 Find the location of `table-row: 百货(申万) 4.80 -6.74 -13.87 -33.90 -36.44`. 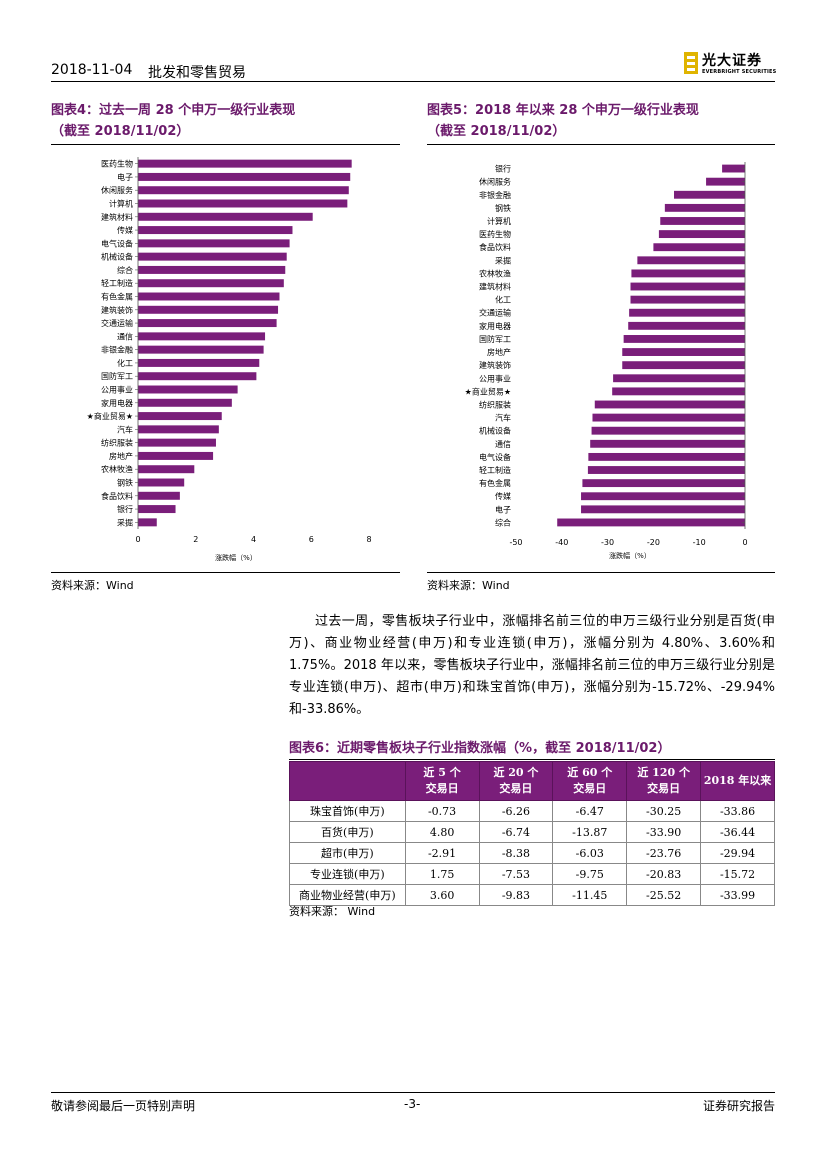

table-row: 百货(申万) 4.80 -6.74 -13.87 -33.90 -36.44 is located at coordinates (532, 832).